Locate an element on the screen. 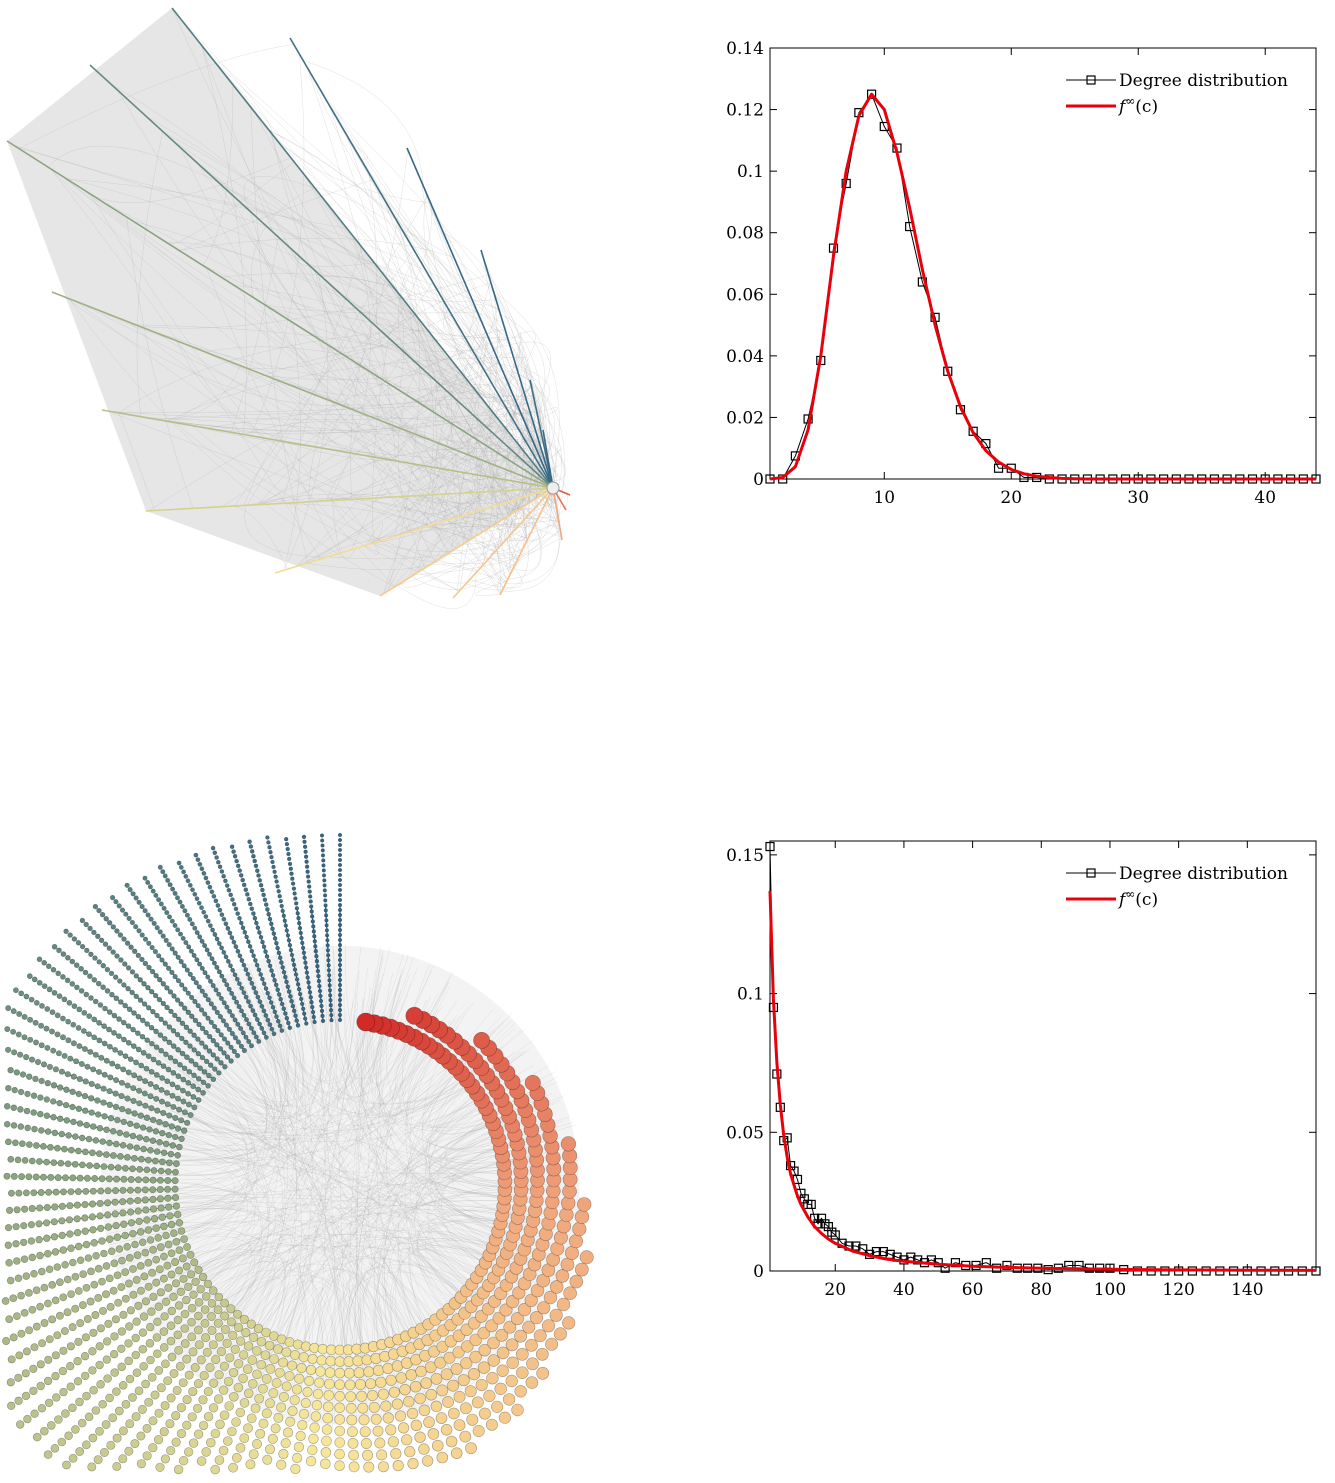  hub-spoke is located at coordinates (421, 263).